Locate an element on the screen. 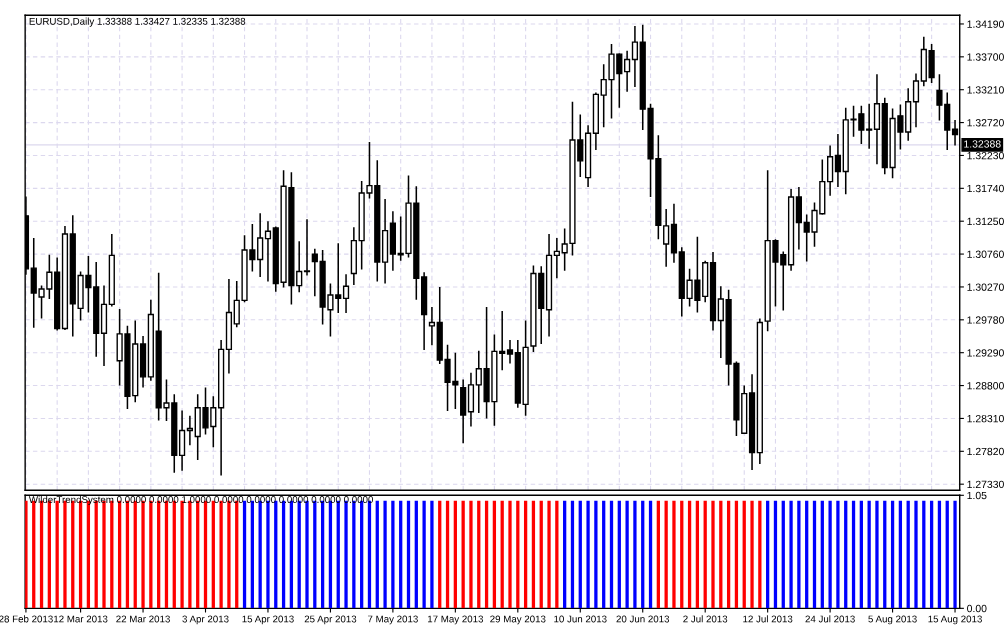 This screenshot has width=1006, height=635. x-tick-label: 25 Apr 2013 is located at coordinates (330, 620).